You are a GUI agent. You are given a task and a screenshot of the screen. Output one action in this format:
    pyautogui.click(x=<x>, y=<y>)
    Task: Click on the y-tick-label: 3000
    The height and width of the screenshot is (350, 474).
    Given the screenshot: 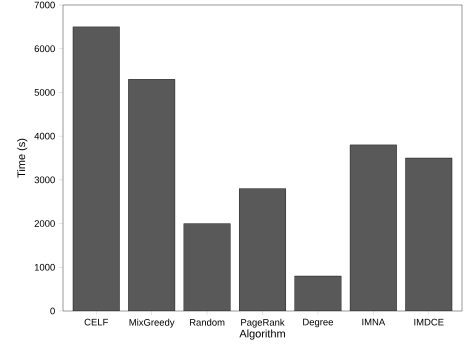 What is the action you would take?
    pyautogui.click(x=44, y=180)
    